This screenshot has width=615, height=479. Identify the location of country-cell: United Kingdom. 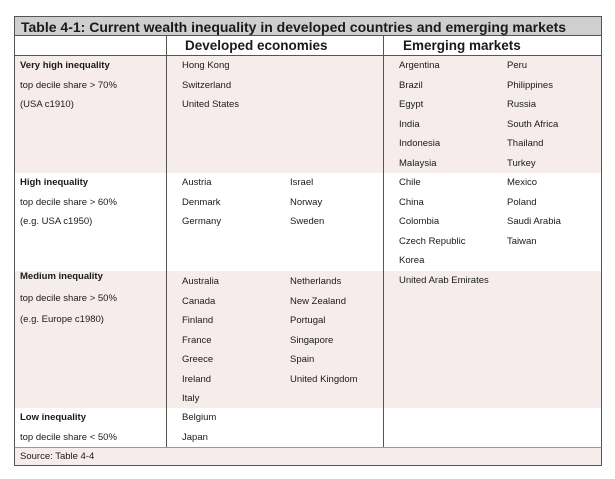
(324, 379).